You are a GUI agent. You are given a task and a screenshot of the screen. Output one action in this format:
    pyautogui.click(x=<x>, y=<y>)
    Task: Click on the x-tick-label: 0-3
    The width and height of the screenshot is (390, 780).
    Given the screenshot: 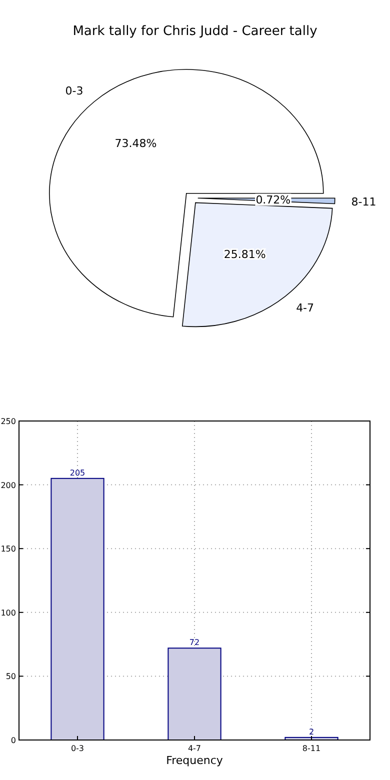 What is the action you would take?
    pyautogui.click(x=77, y=748)
    